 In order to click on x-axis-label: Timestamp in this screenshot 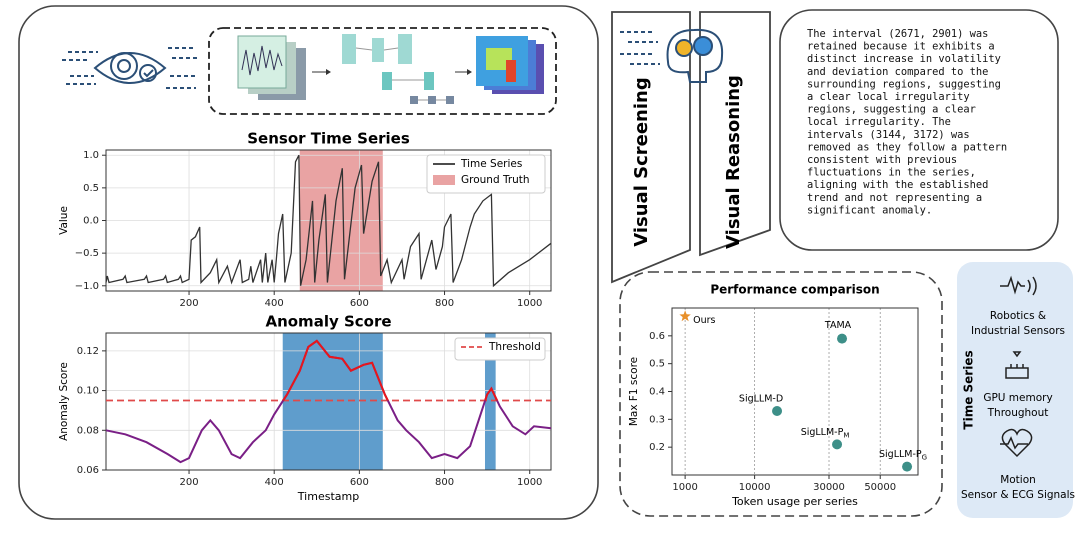, I will do `click(328, 496)`.